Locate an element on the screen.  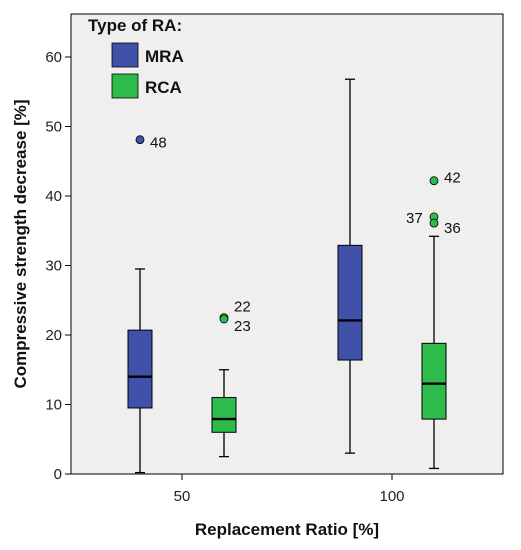
box-rca-100: 42 37 36 is located at coordinates (433, 320).